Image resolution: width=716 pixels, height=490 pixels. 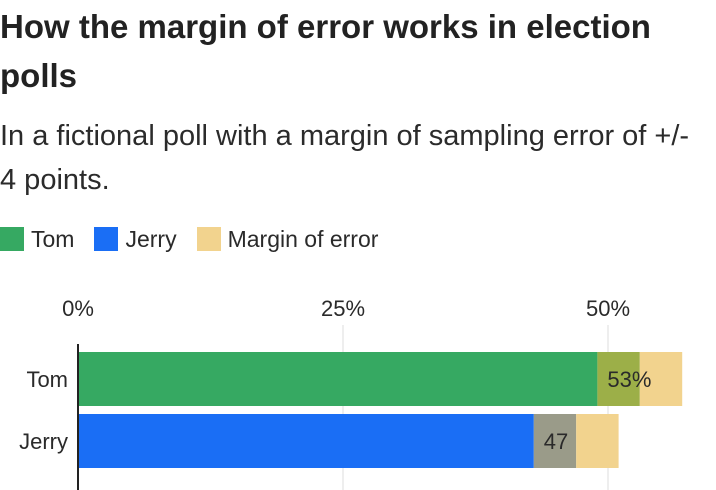 What do you see at coordinates (151, 238) in the screenshot?
I see `legend-label-jerry: Jerry` at bounding box center [151, 238].